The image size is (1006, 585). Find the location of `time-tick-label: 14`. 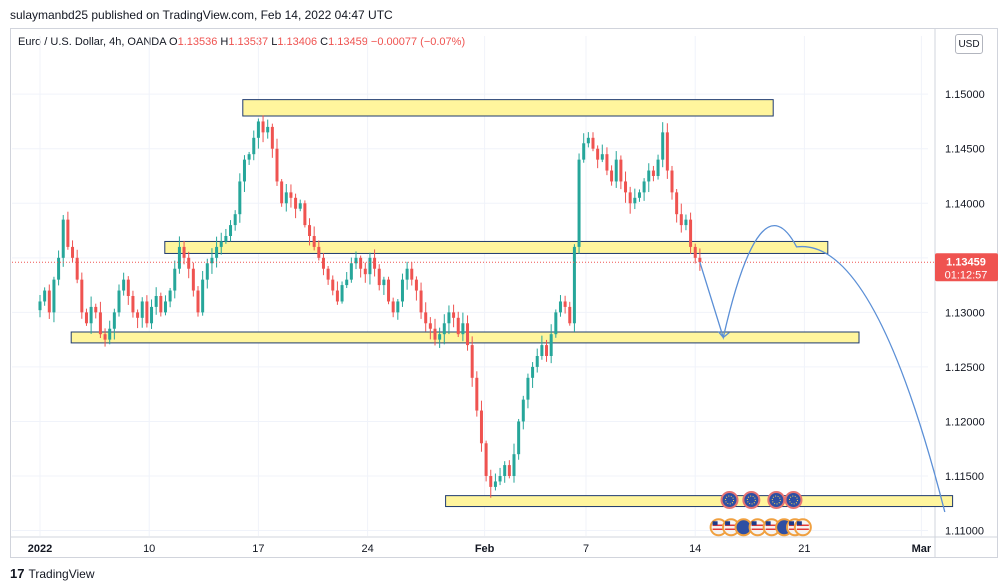

time-tick-label: 14 is located at coordinates (695, 549).